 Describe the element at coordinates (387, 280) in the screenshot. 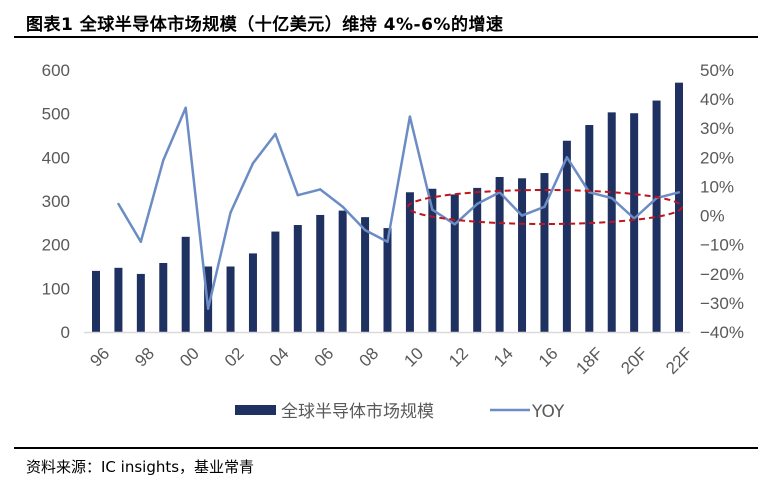

I see `bar-cat13` at that location.